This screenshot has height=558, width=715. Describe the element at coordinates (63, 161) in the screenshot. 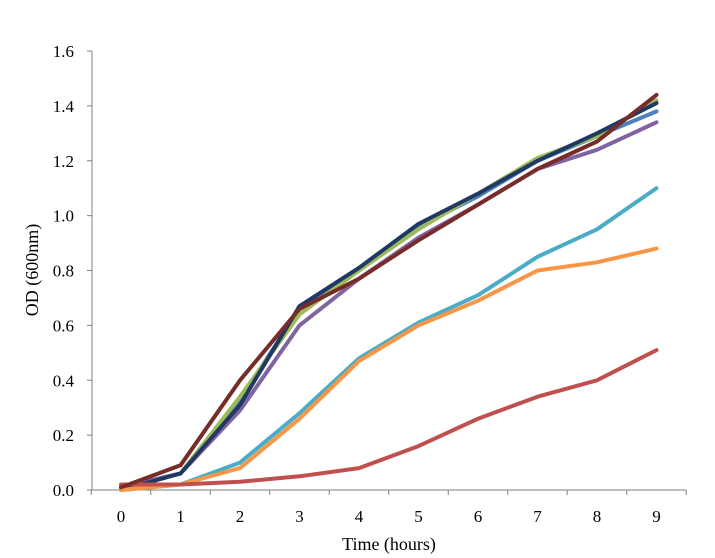

I see `y-tick-label: 1.2` at that location.